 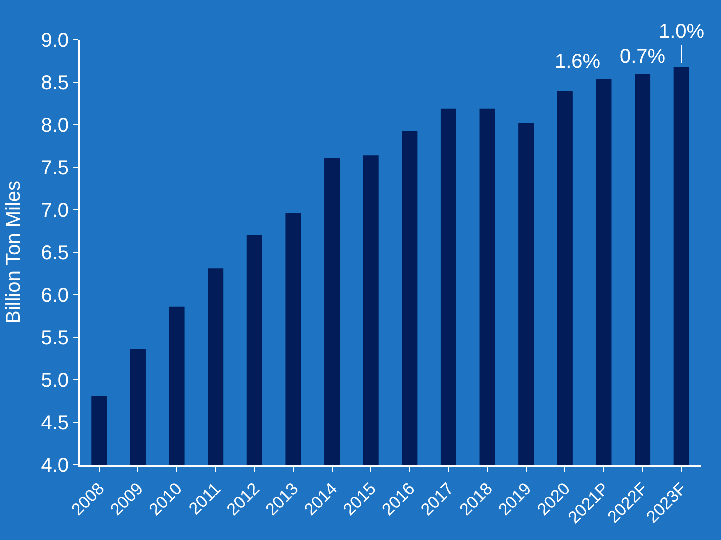 What do you see at coordinates (55, 126) in the screenshot?
I see `y-tick-label: 8.0` at bounding box center [55, 126].